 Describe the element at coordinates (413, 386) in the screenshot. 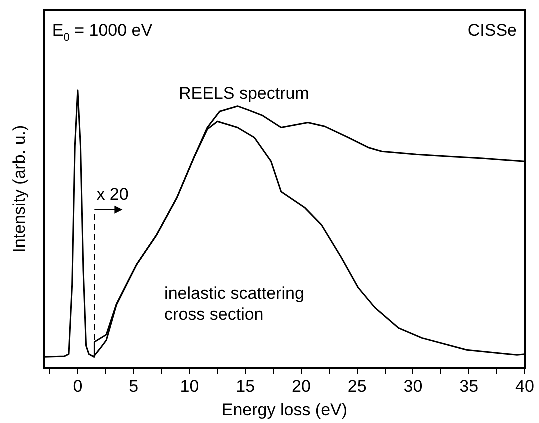

I see `x-tick-label: 30` at that location.